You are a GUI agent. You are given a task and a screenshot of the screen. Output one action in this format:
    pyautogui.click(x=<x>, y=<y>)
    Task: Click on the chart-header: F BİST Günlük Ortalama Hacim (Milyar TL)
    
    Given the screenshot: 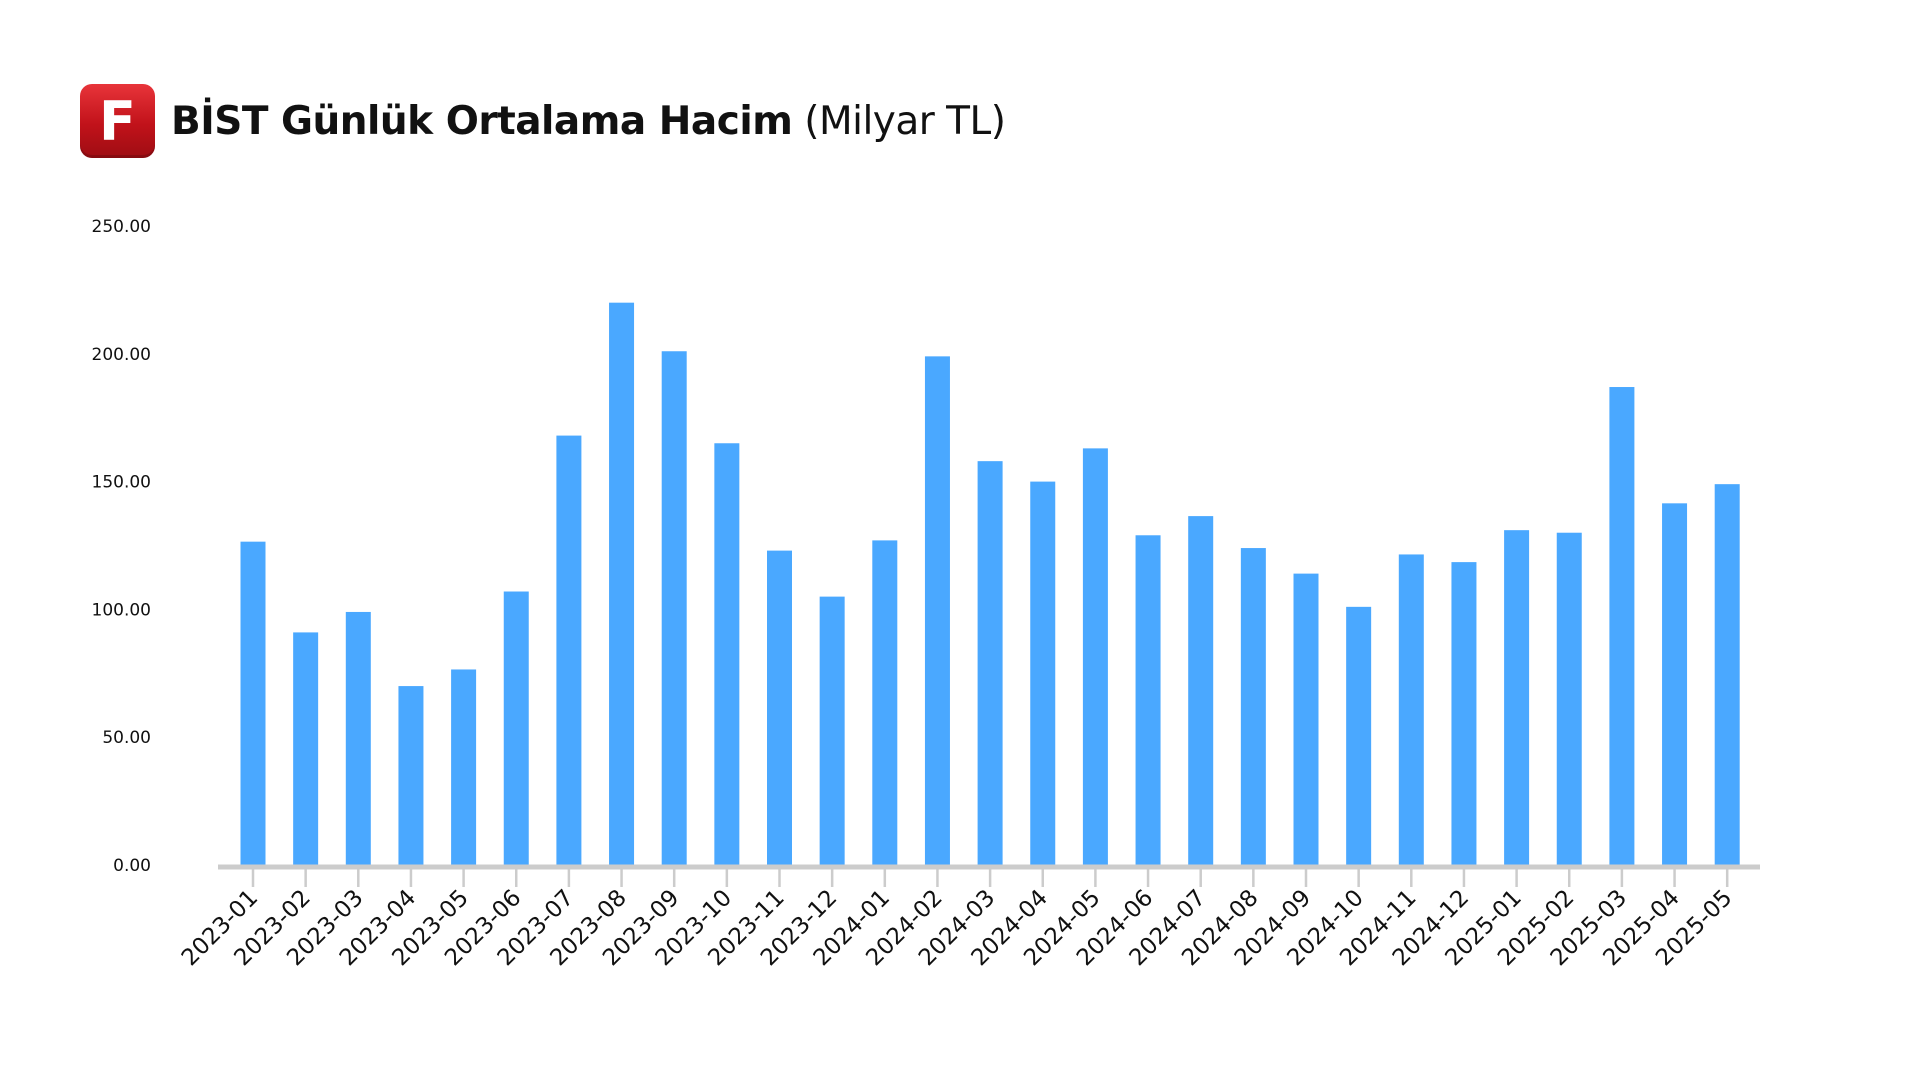 What is the action you would take?
    pyautogui.click(x=543, y=121)
    